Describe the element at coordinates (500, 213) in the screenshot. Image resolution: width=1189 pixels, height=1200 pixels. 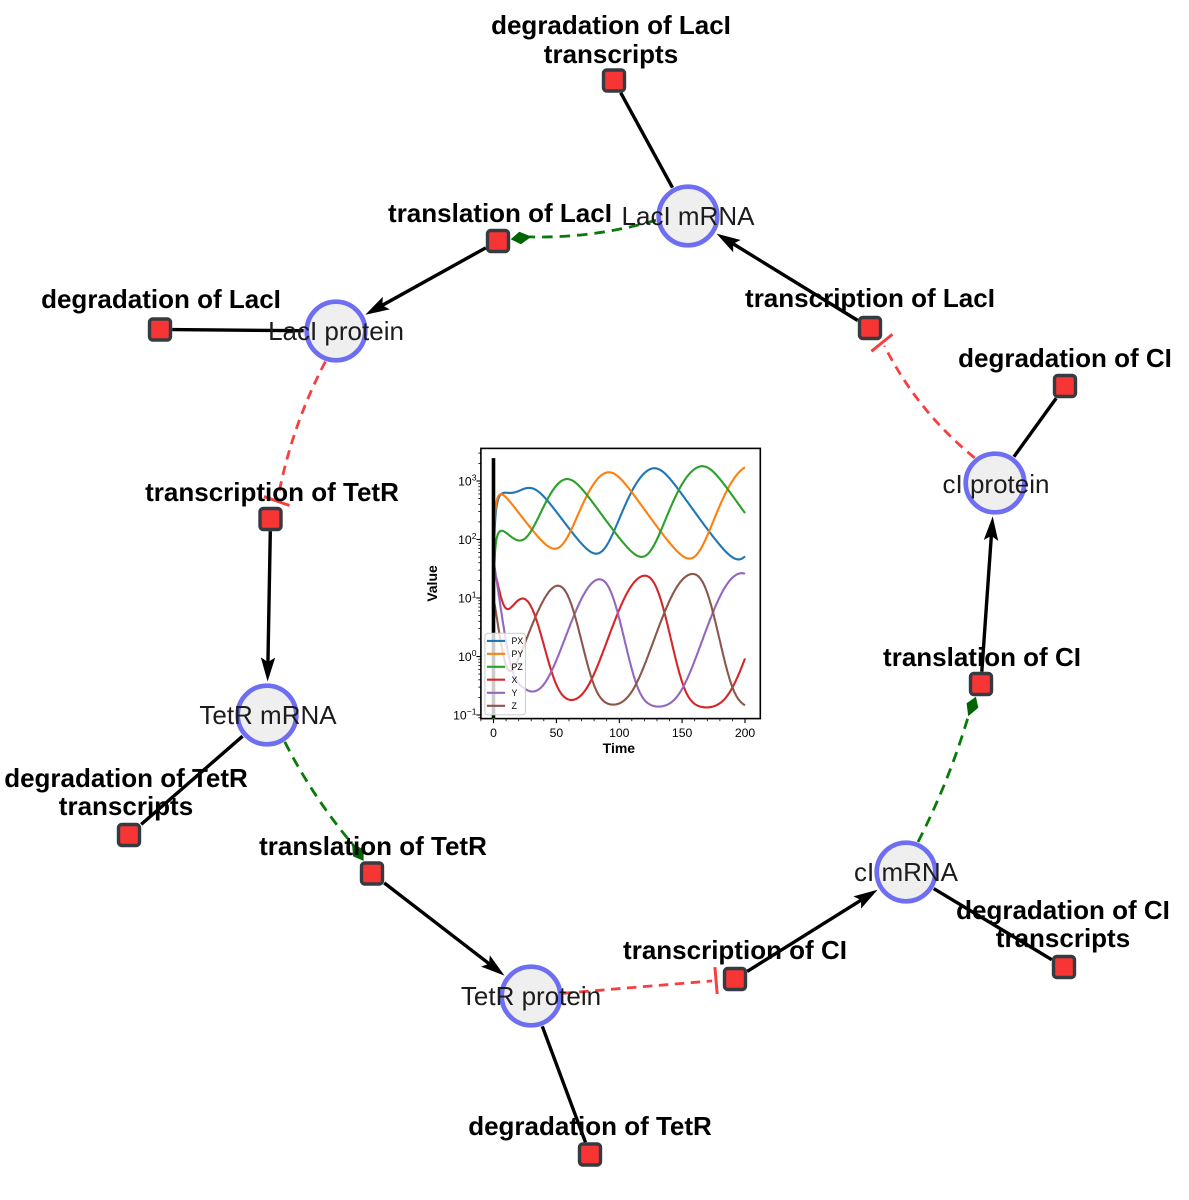
I see `svg-text: translation of LacI` at that location.